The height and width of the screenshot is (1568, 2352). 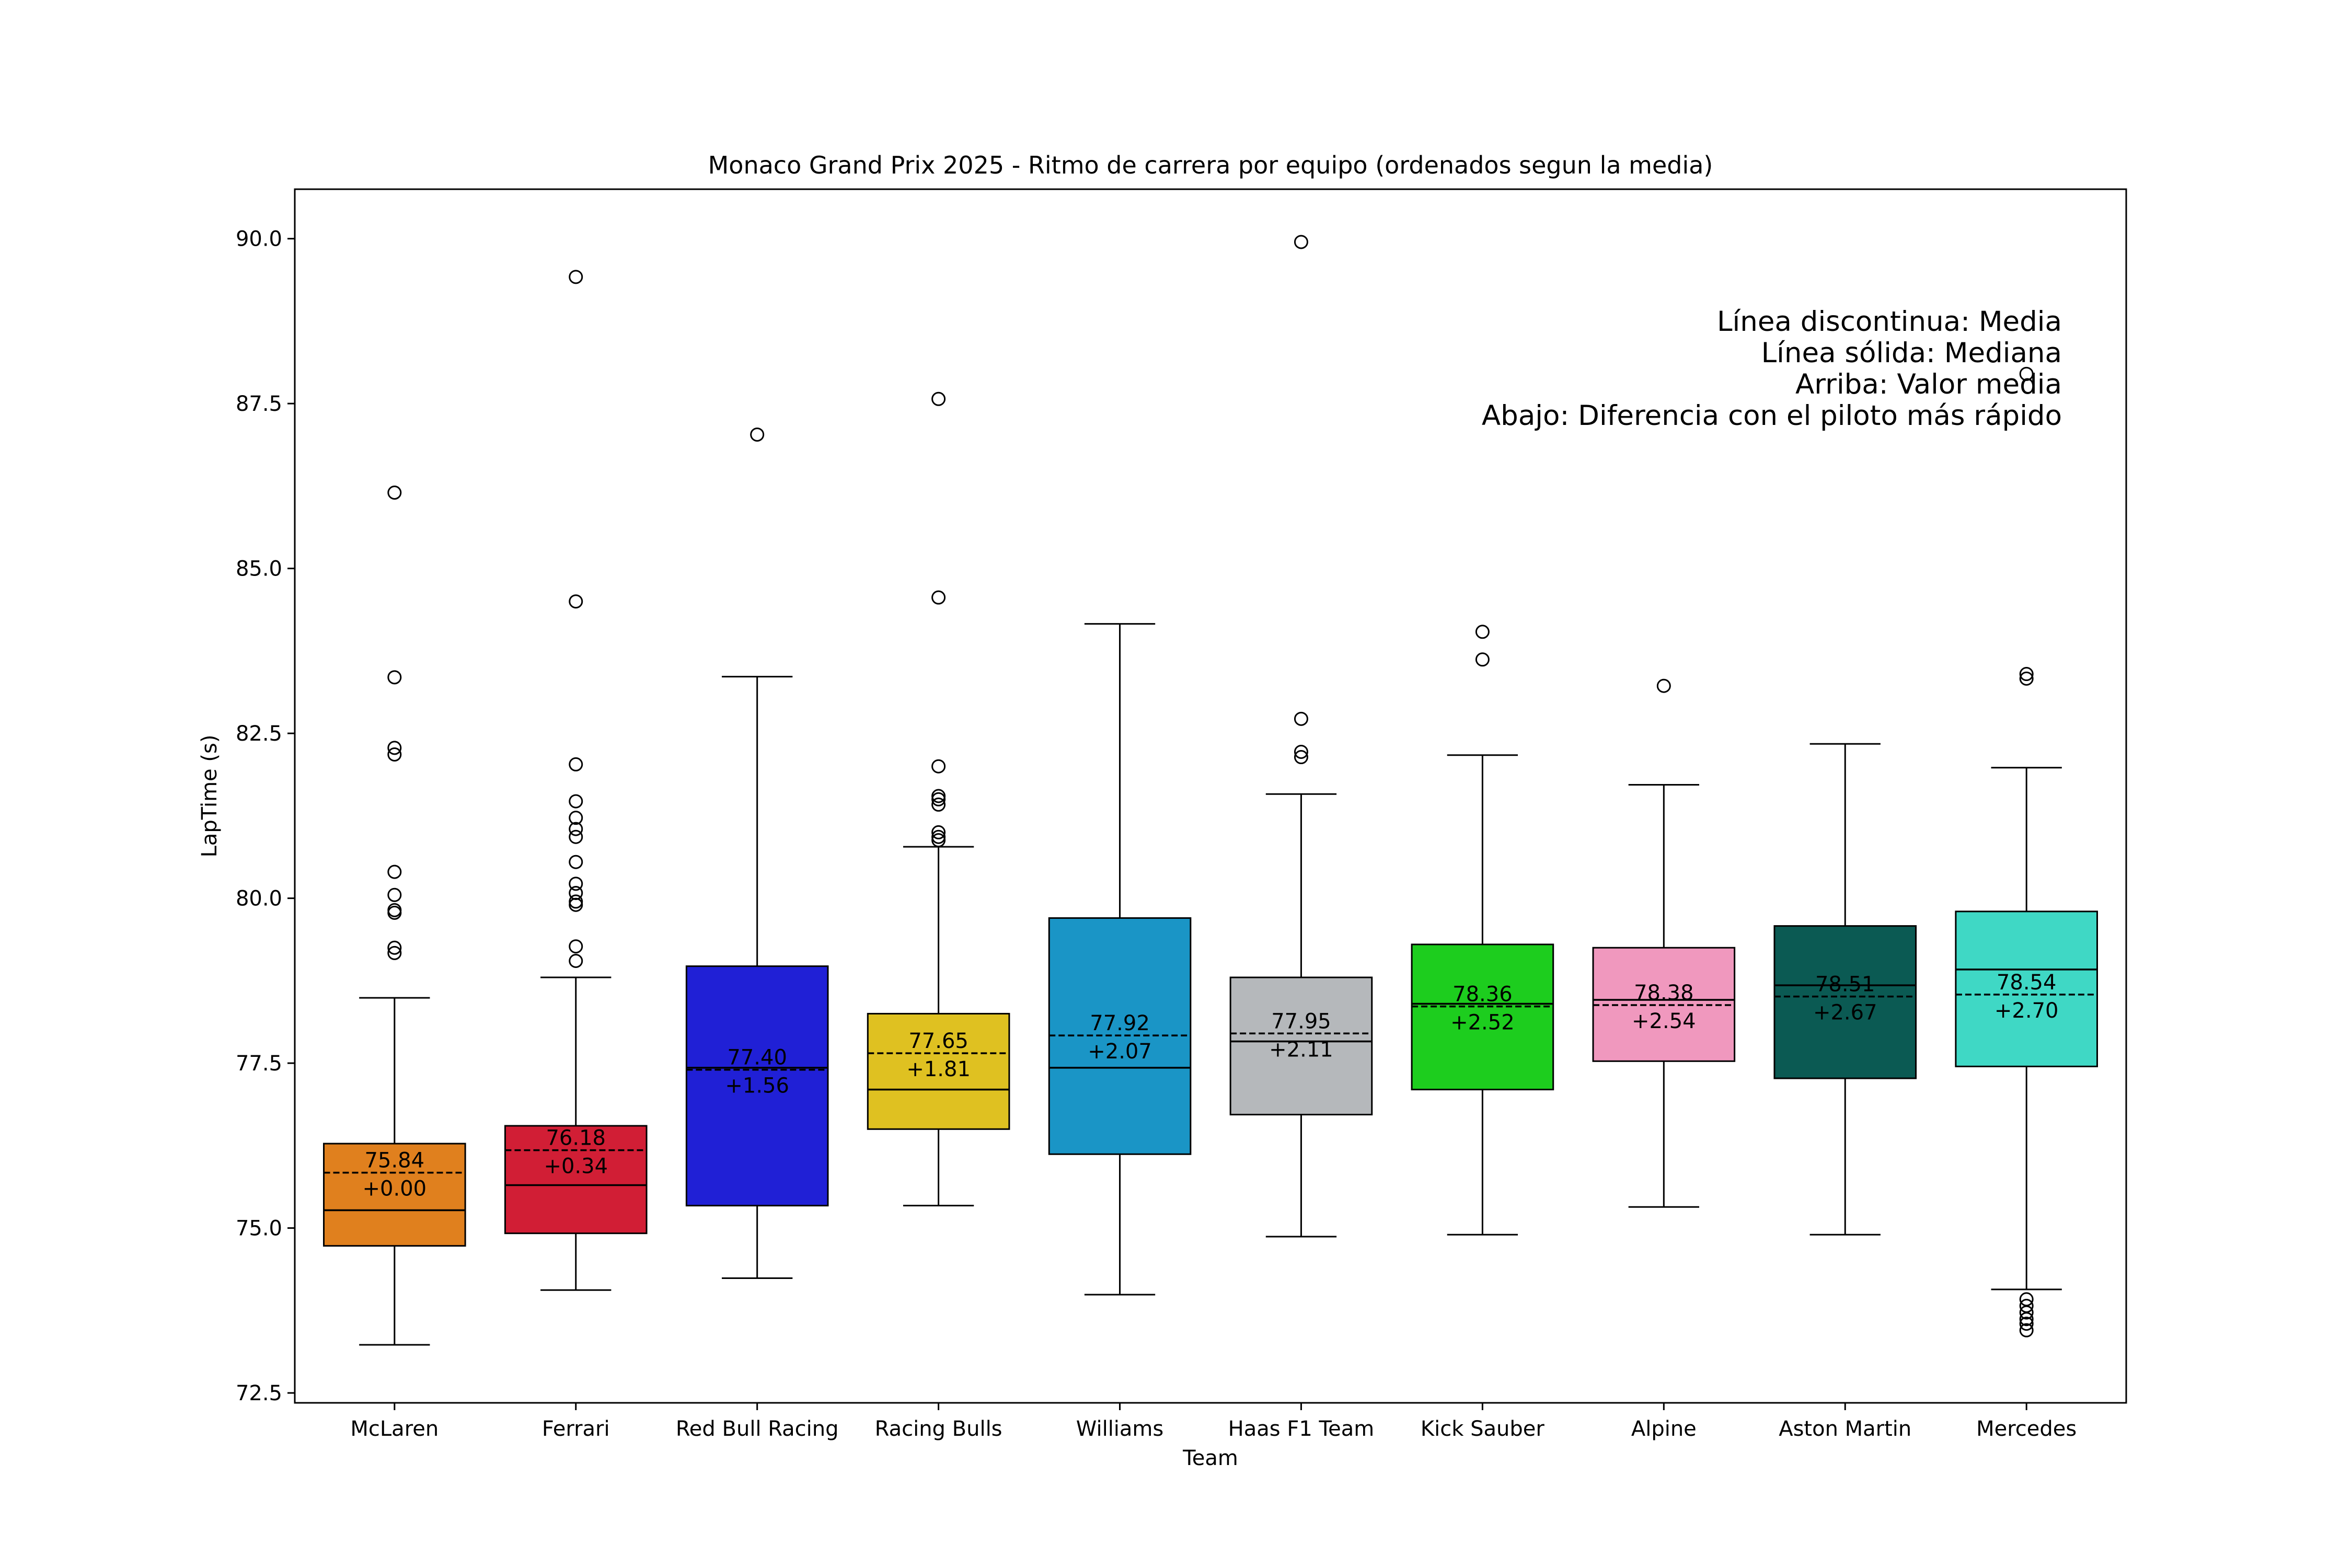 What do you see at coordinates (576, 1167) in the screenshot?
I see `delta-label-ferrari: +0.34` at bounding box center [576, 1167].